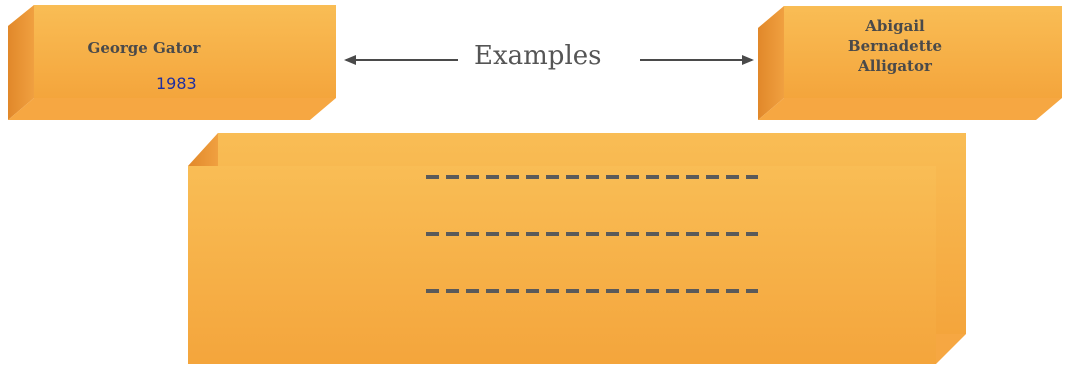  I want to click on examples-label: Examples, so click(538, 56).